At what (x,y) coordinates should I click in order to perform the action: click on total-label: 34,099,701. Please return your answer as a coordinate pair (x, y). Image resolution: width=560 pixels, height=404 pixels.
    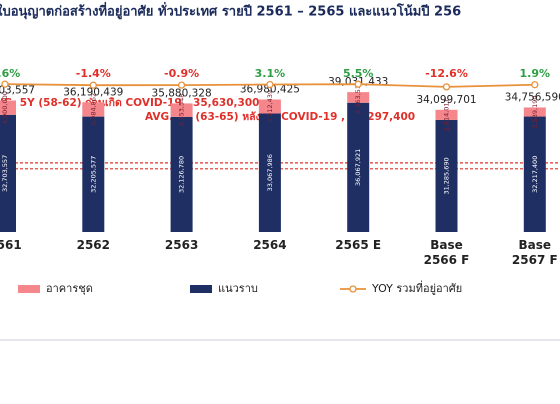
    Looking at the image, I should click on (446, 100).